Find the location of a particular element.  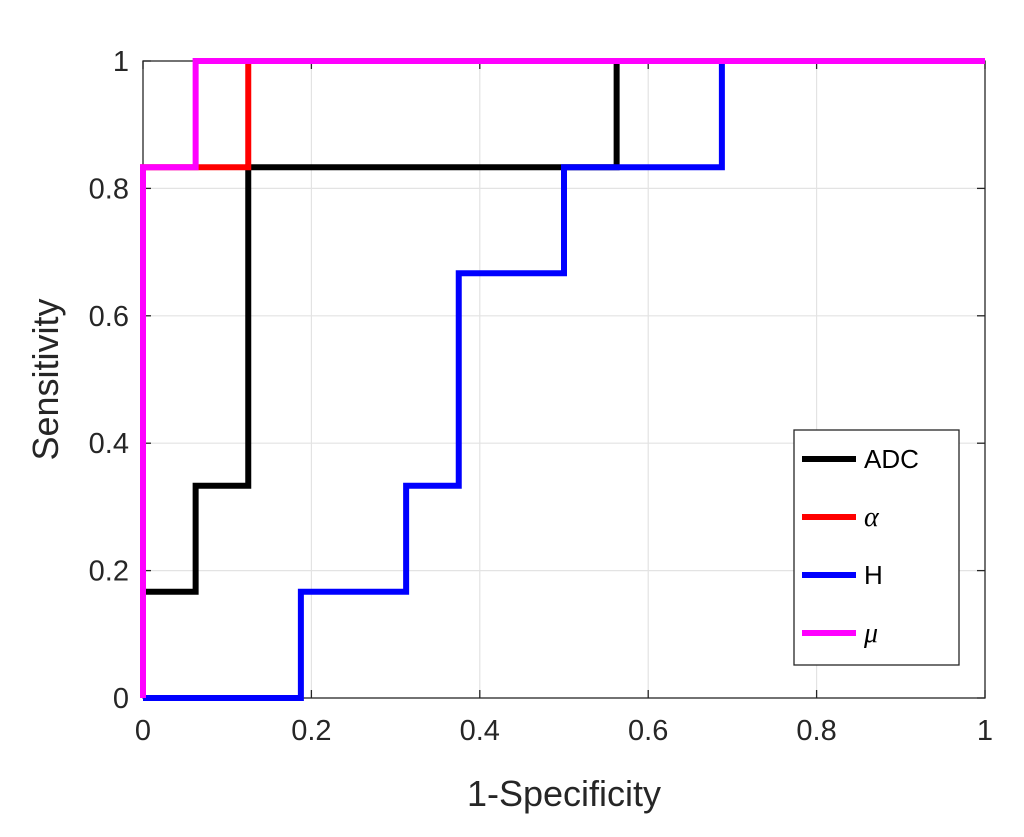

x-tick-label: 0.4 is located at coordinates (480, 731).